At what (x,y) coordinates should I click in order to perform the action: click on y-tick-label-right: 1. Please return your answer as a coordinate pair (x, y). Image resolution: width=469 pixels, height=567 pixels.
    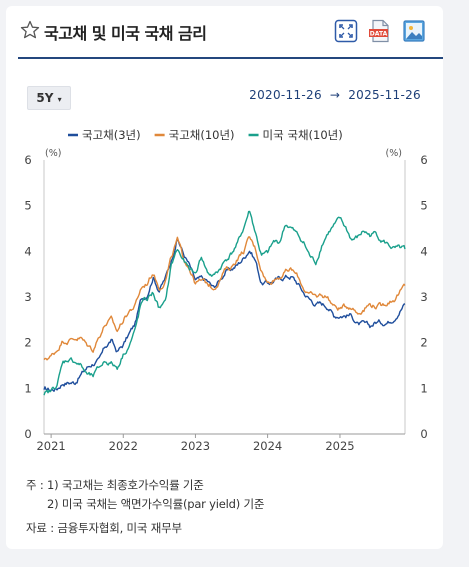
    Looking at the image, I should click on (423, 388).